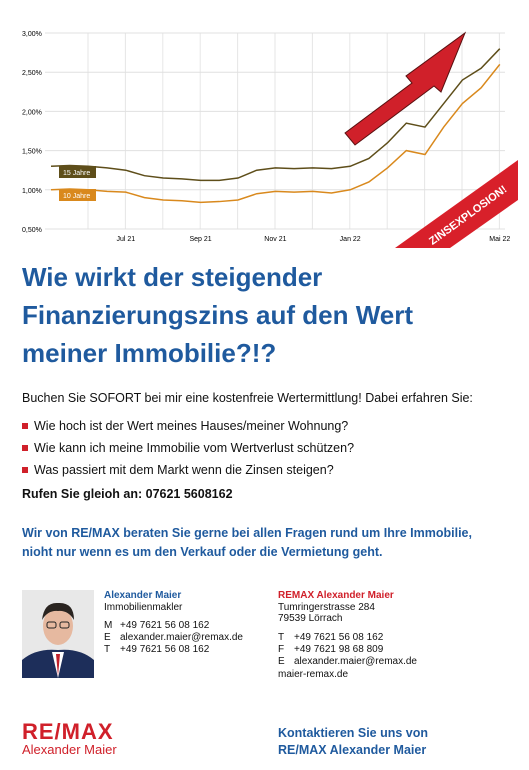  I want to click on office-street: Tumringerstrasse 284, so click(326, 607).